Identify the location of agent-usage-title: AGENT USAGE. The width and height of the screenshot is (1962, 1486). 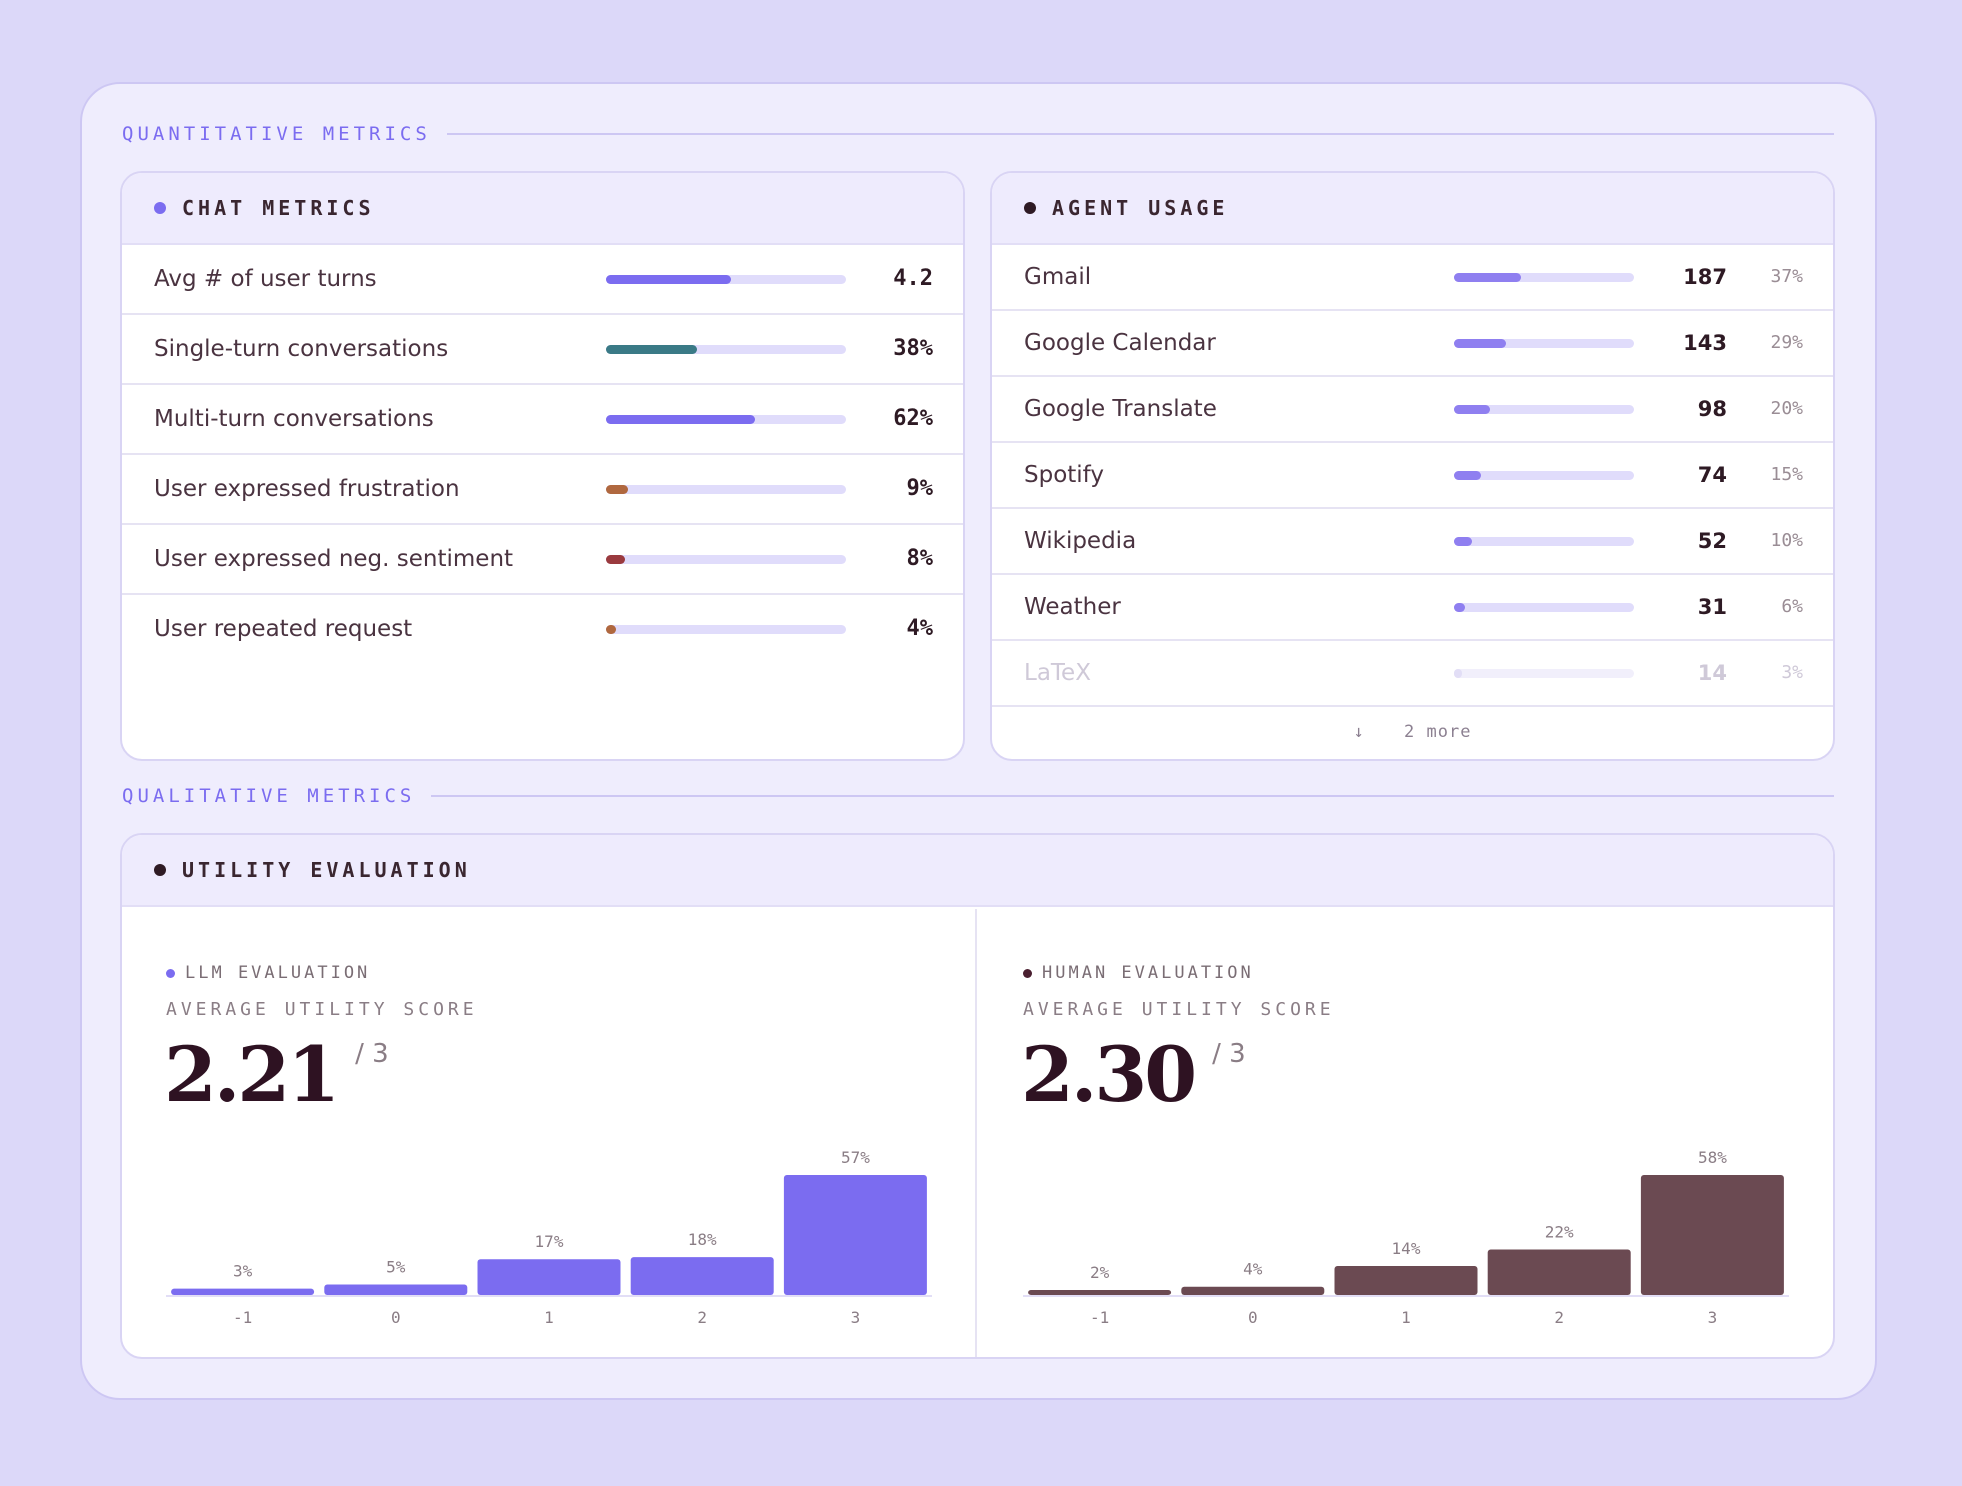
(1140, 208).